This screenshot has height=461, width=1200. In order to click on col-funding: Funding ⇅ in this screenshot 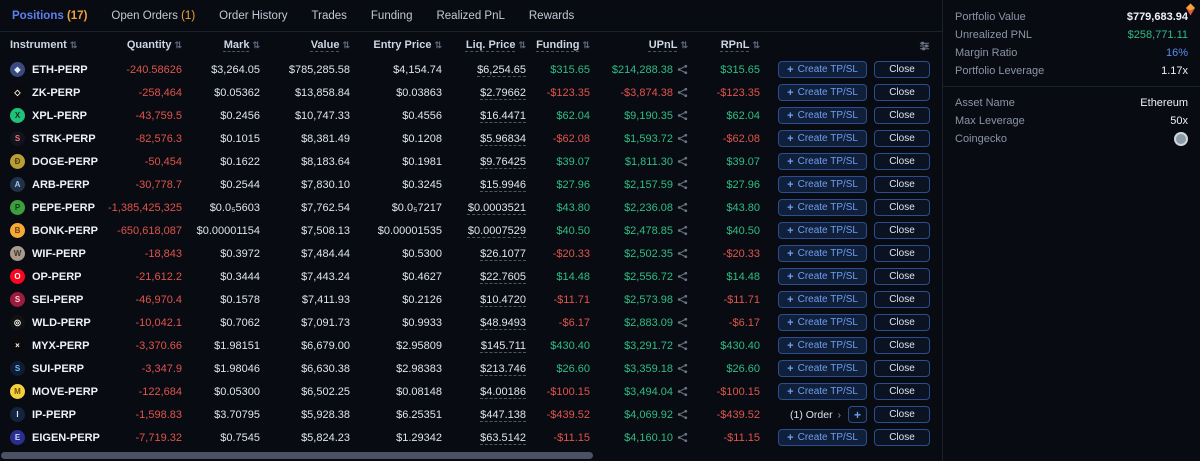, I will do `click(568, 45)`.